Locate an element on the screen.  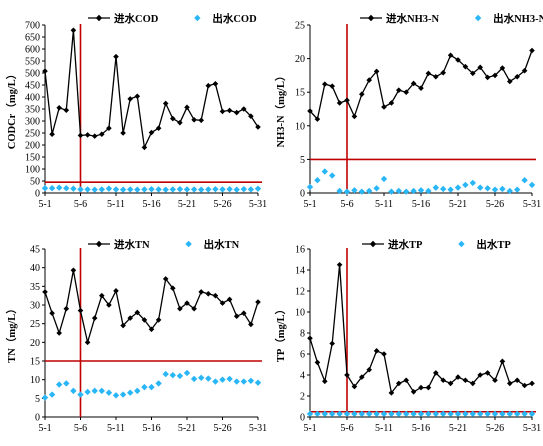
x-tick-label: 5-1 is located at coordinates (309, 428).